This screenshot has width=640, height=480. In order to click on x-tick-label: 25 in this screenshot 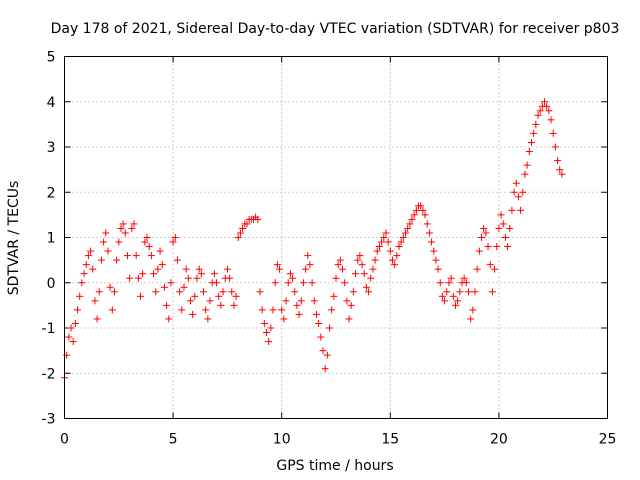, I will do `click(608, 440)`.